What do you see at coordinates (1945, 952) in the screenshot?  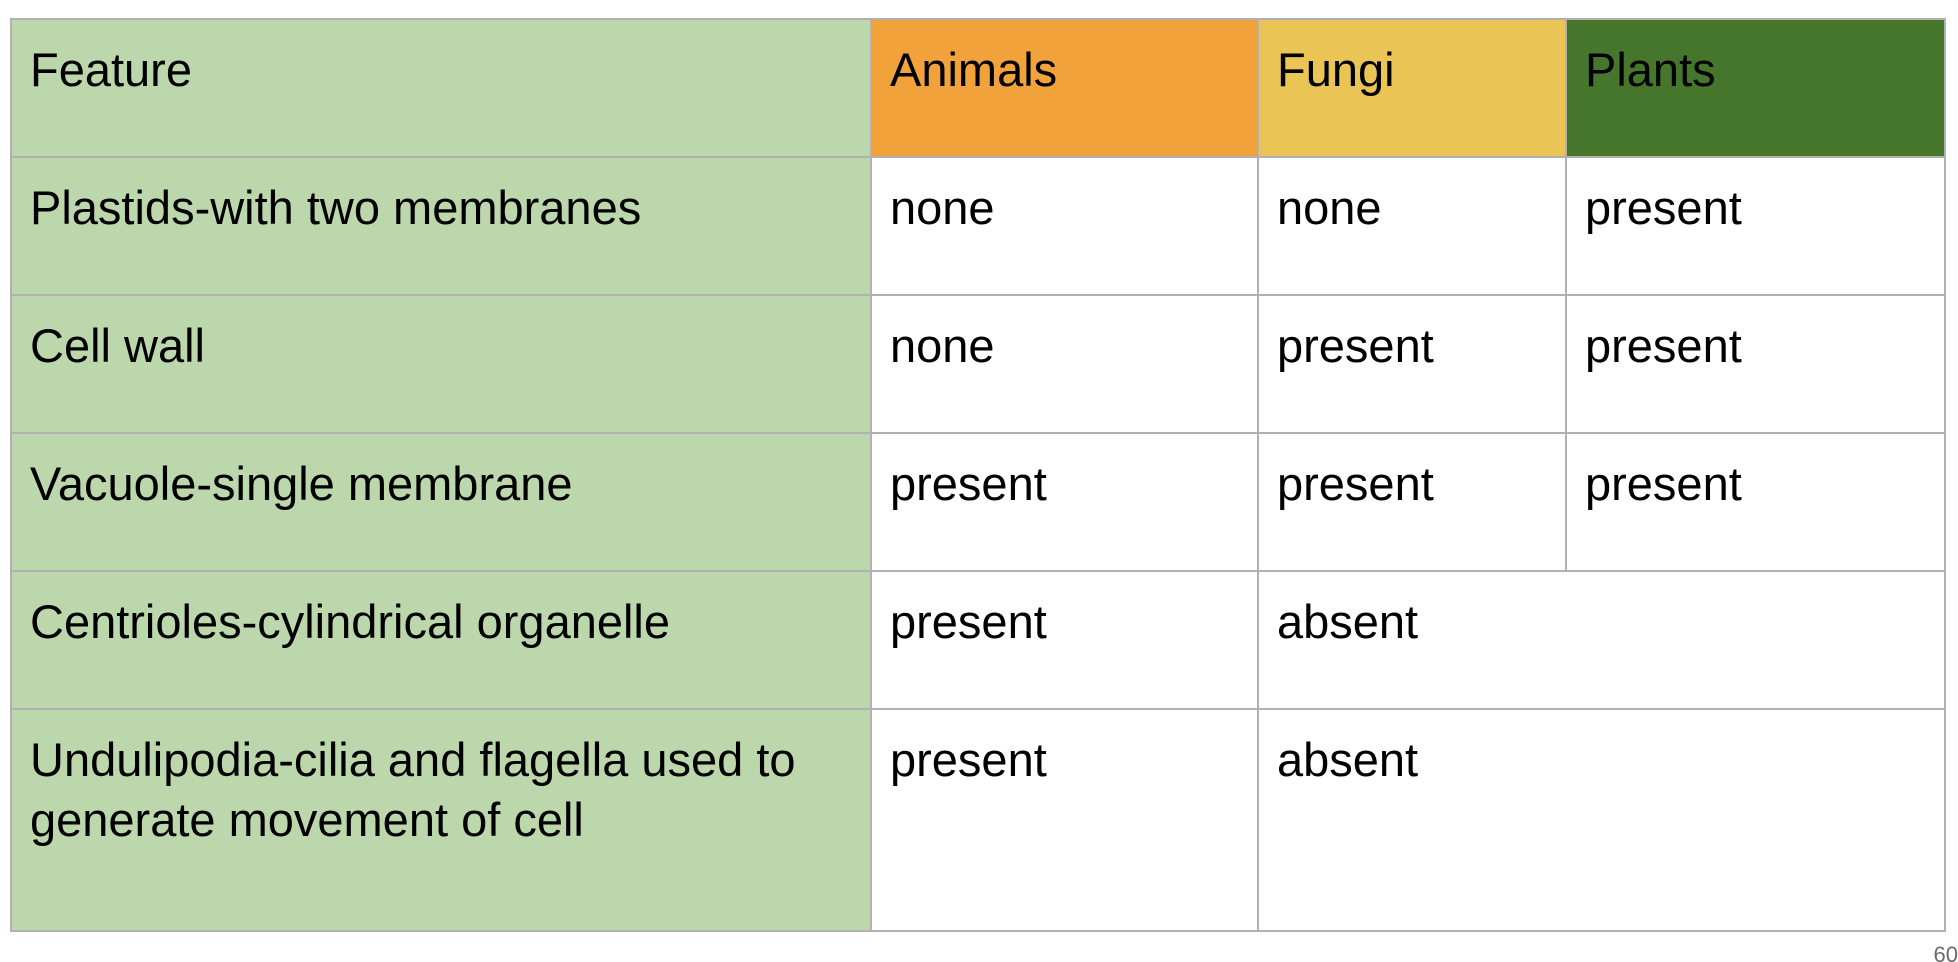 I see `page-number: 60` at bounding box center [1945, 952].